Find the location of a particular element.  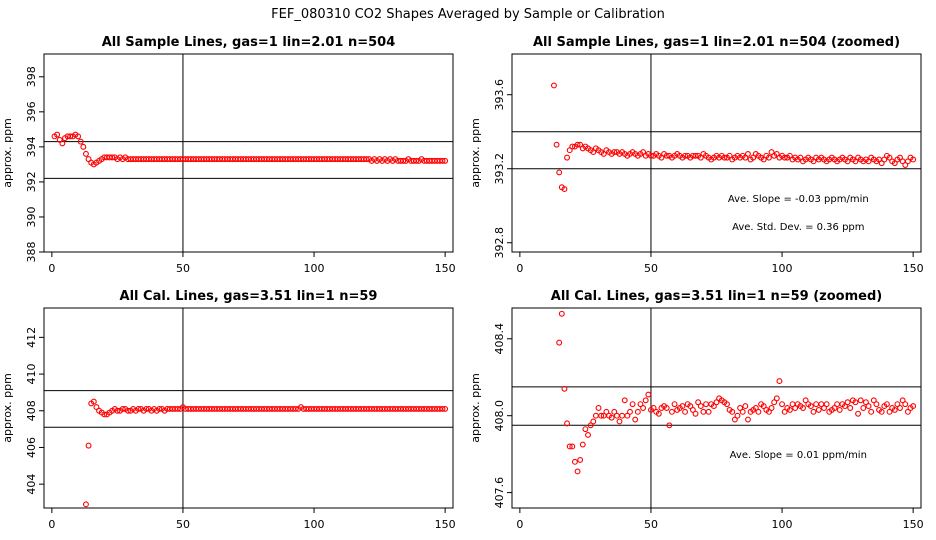

y-tick-label: 388 is located at coordinates (31, 252).